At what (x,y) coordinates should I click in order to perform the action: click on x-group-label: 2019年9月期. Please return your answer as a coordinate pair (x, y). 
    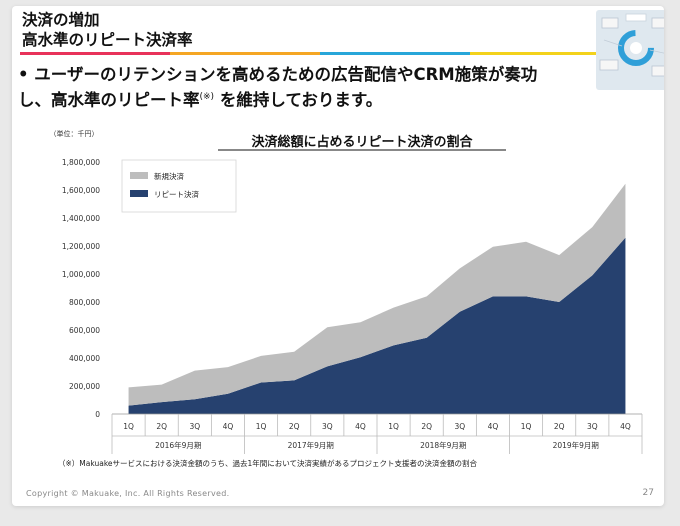
    Looking at the image, I should click on (576, 445).